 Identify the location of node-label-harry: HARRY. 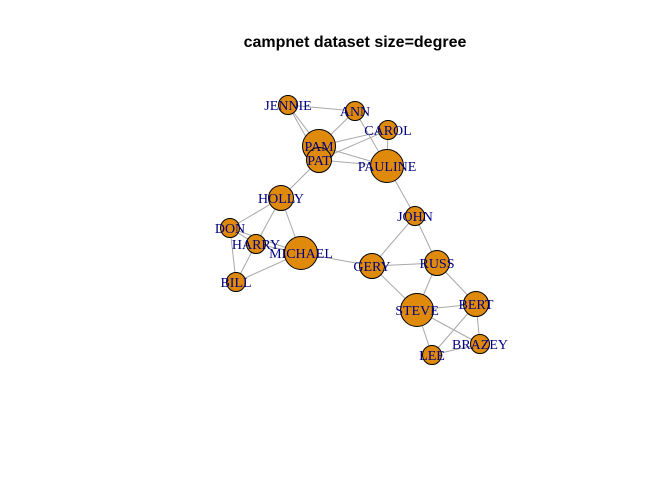
(256, 245).